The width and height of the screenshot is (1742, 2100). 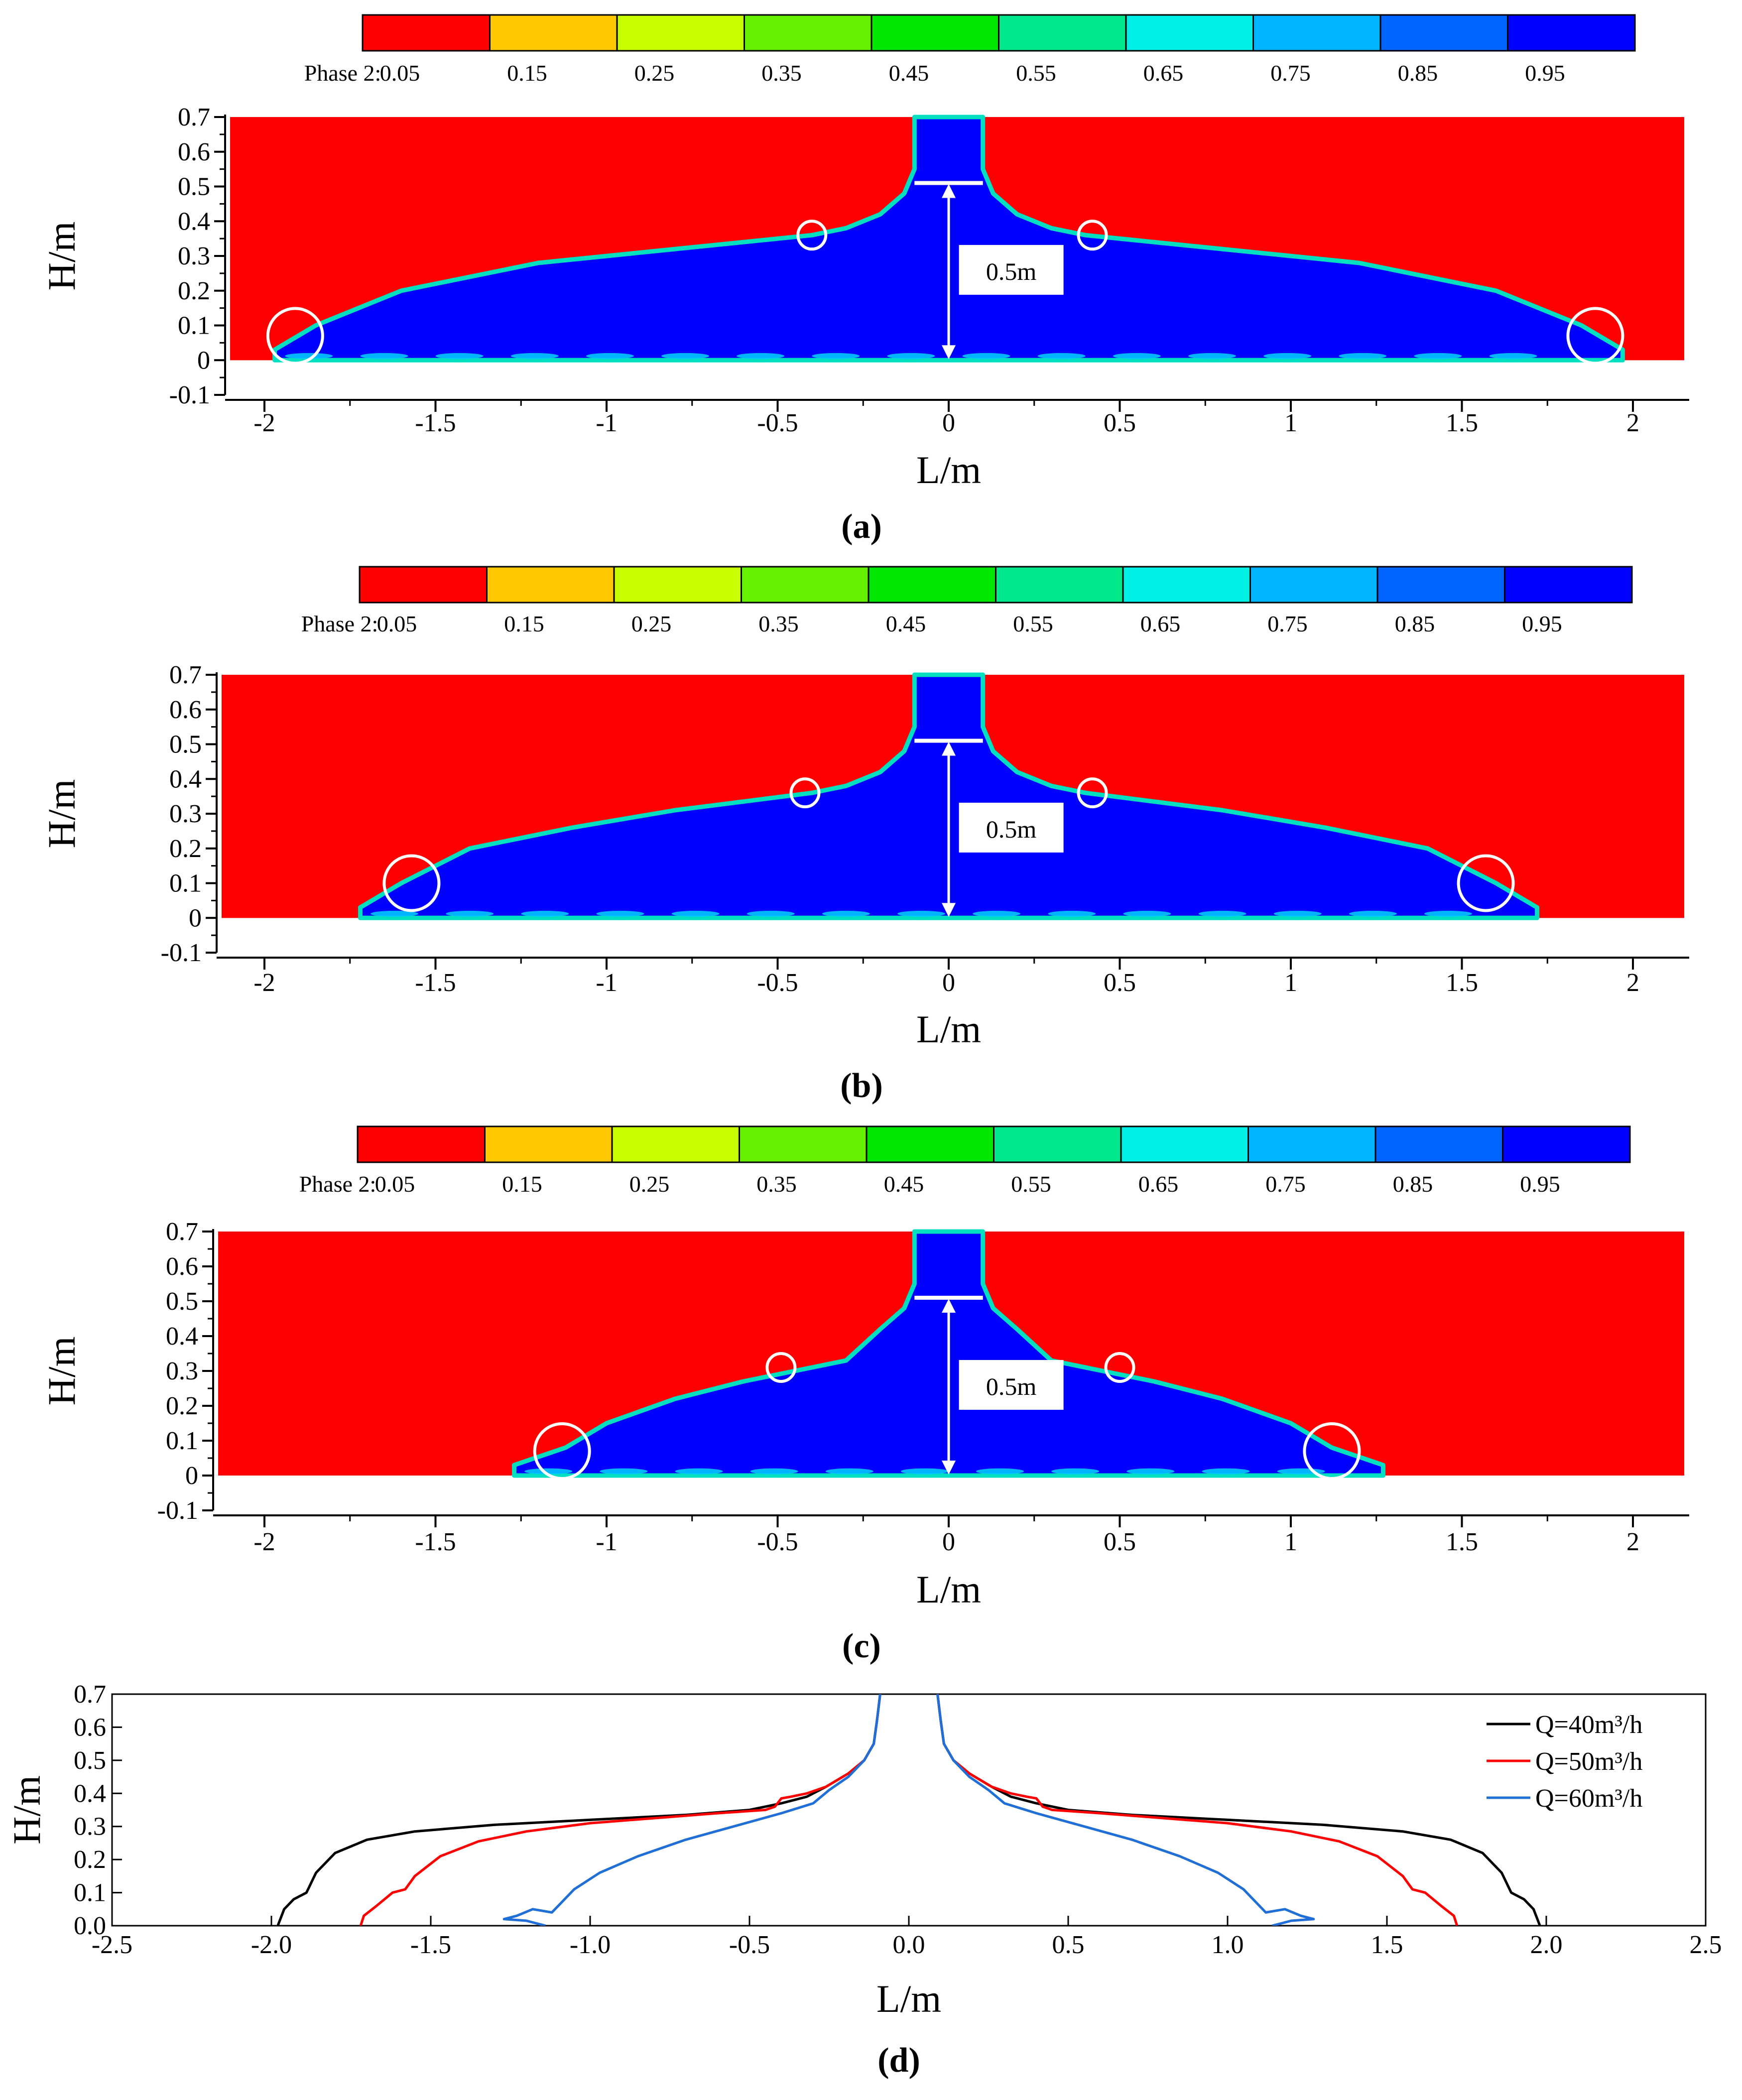 What do you see at coordinates (1125, 1810) in the screenshot?
I see `series-line-60-right` at bounding box center [1125, 1810].